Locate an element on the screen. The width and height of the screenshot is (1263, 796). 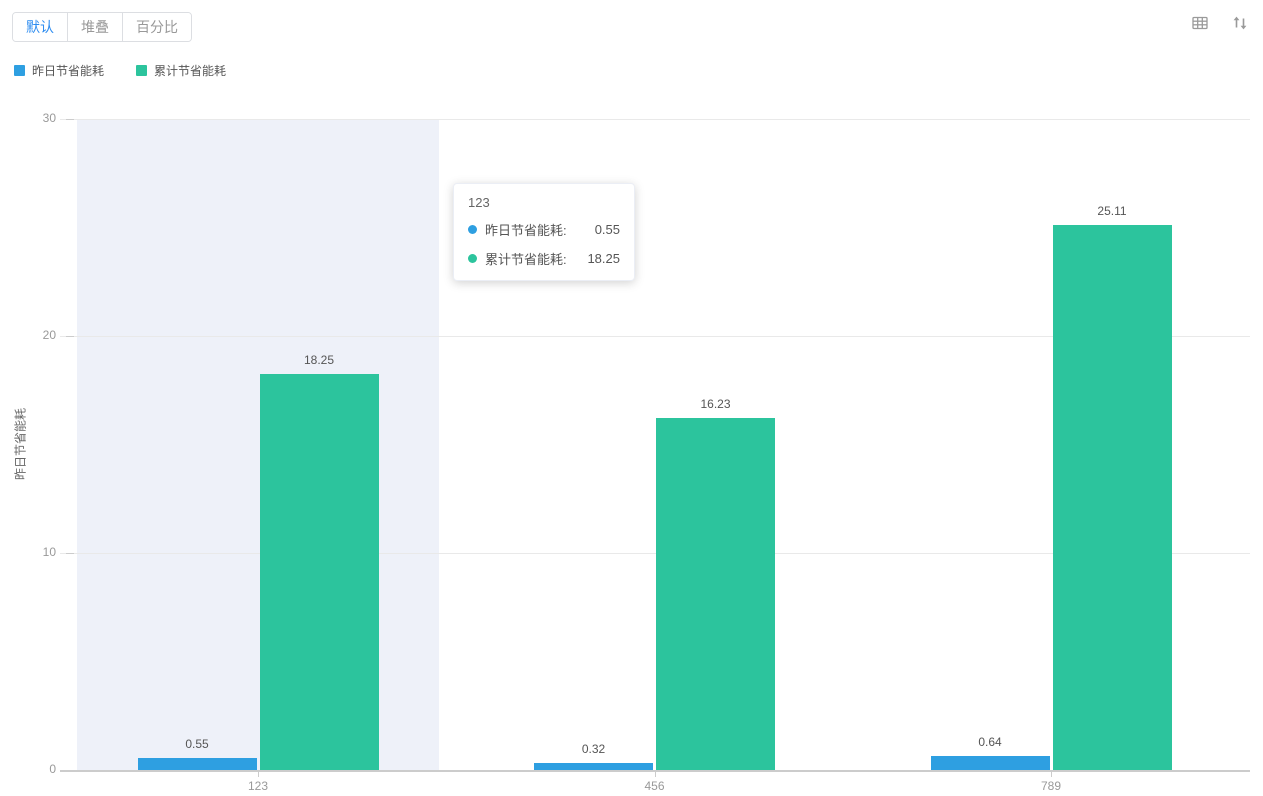
legend-item: 昨日节省能耗 is located at coordinates (59, 70).